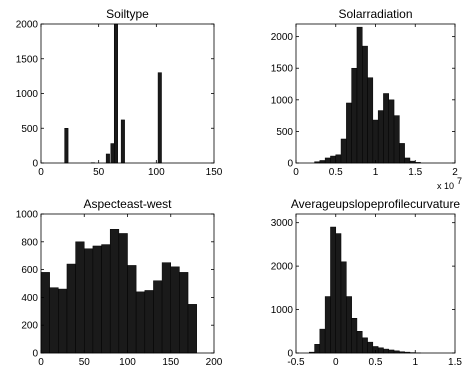  What do you see at coordinates (214, 362) in the screenshot?
I see `chart-3-x-tick-label: 200` at bounding box center [214, 362].